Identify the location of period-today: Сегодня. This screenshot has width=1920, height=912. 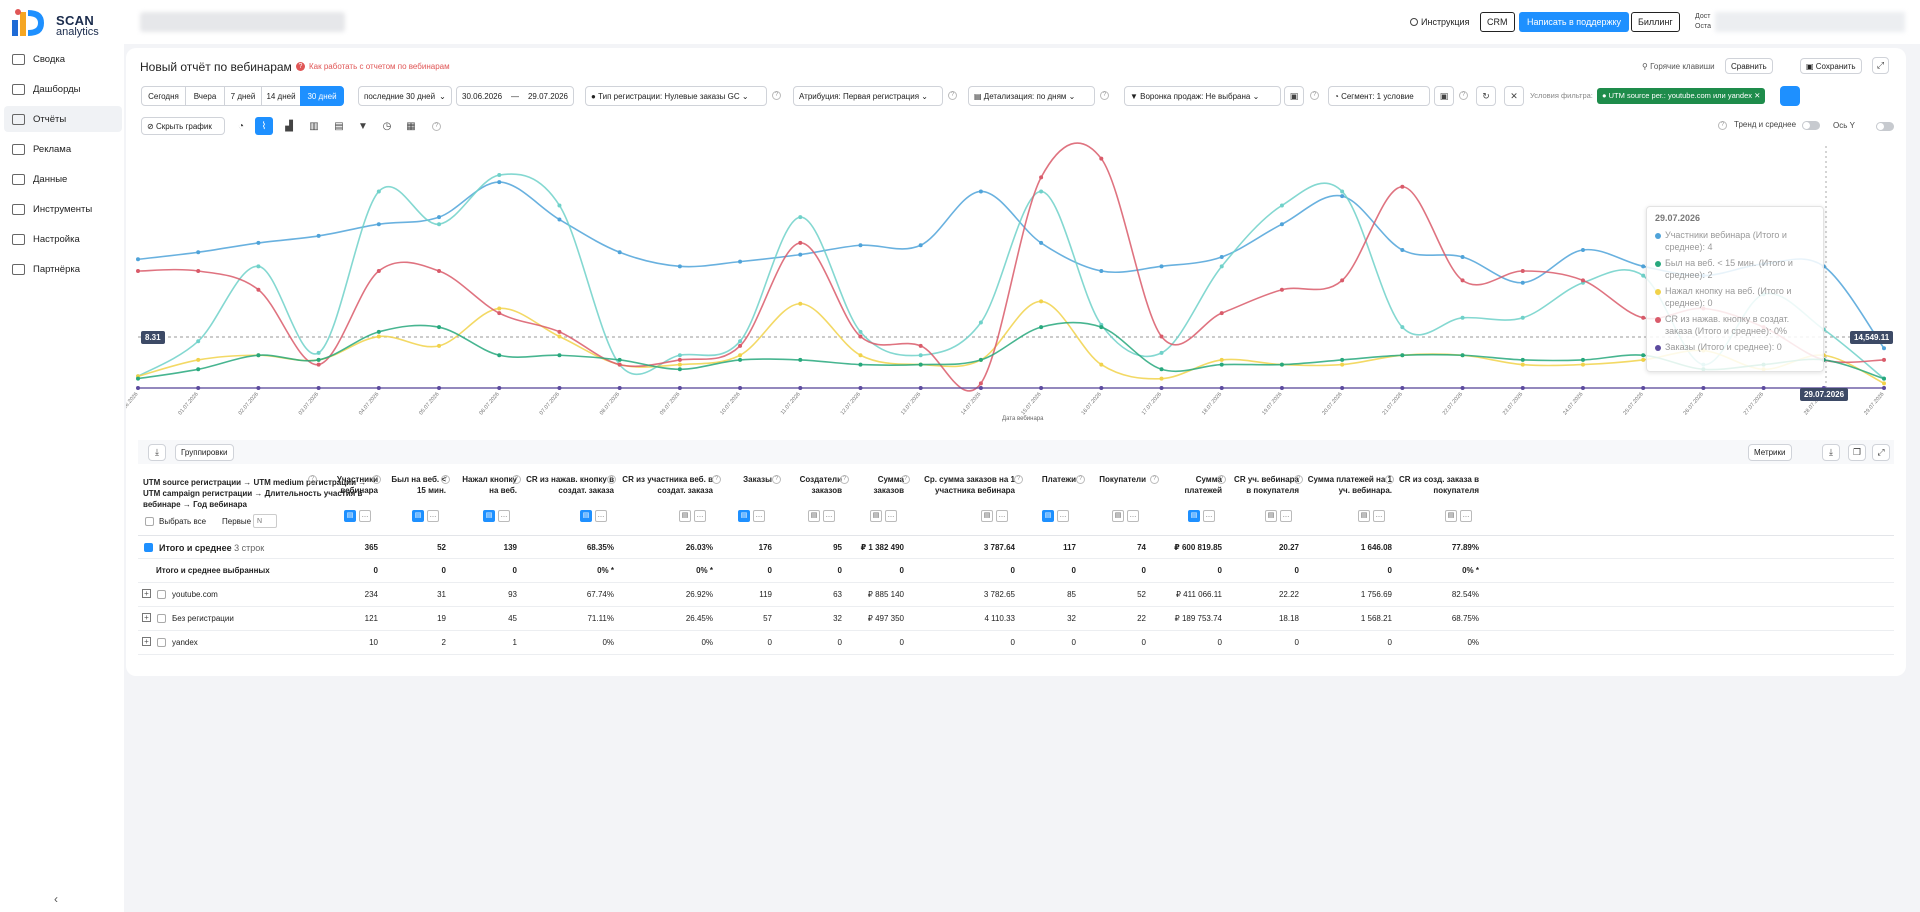
(163, 96).